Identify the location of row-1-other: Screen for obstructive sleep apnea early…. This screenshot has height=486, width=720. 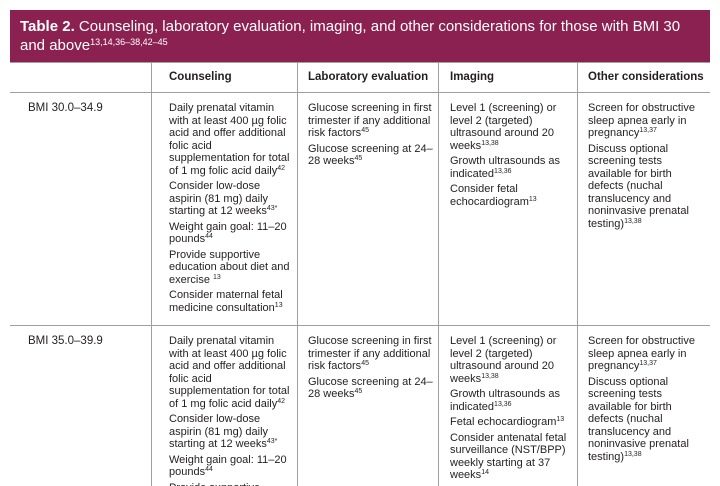
(648, 167).